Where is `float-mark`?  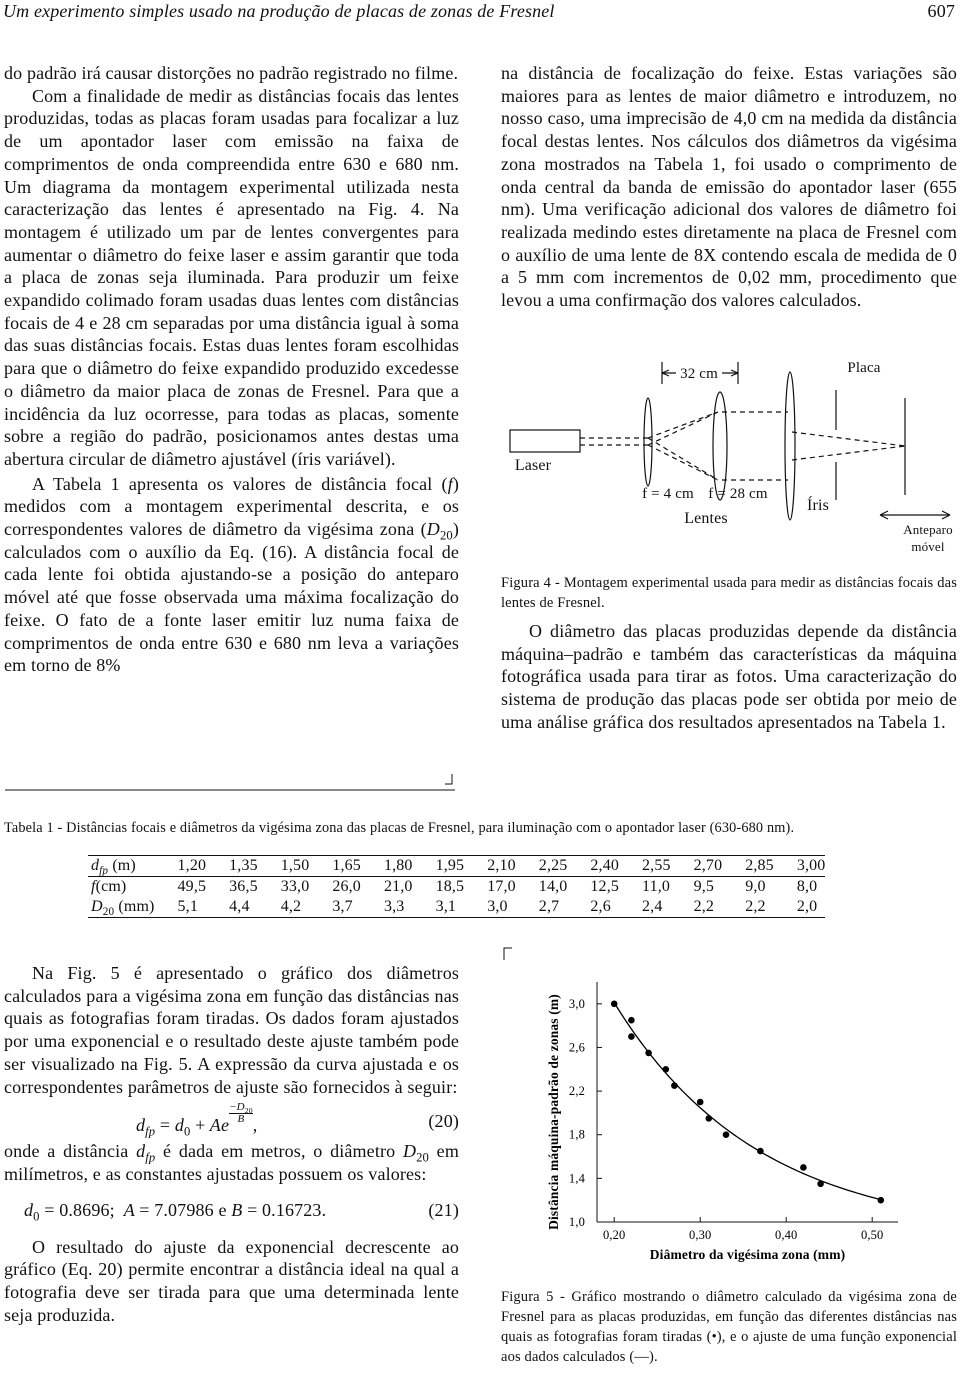 float-mark is located at coordinates (507, 953).